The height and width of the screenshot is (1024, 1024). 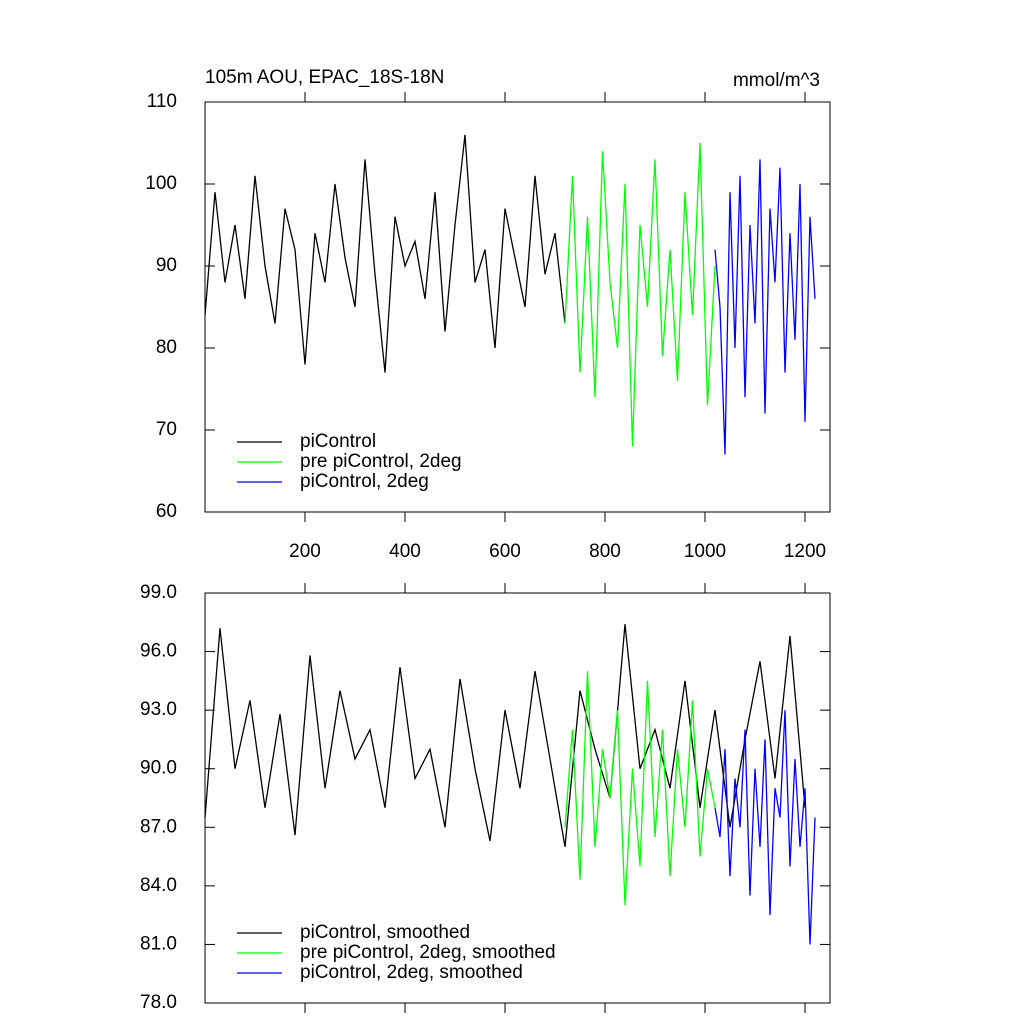 What do you see at coordinates (166, 265) in the screenshot?
I see `y-tick-label: 90` at bounding box center [166, 265].